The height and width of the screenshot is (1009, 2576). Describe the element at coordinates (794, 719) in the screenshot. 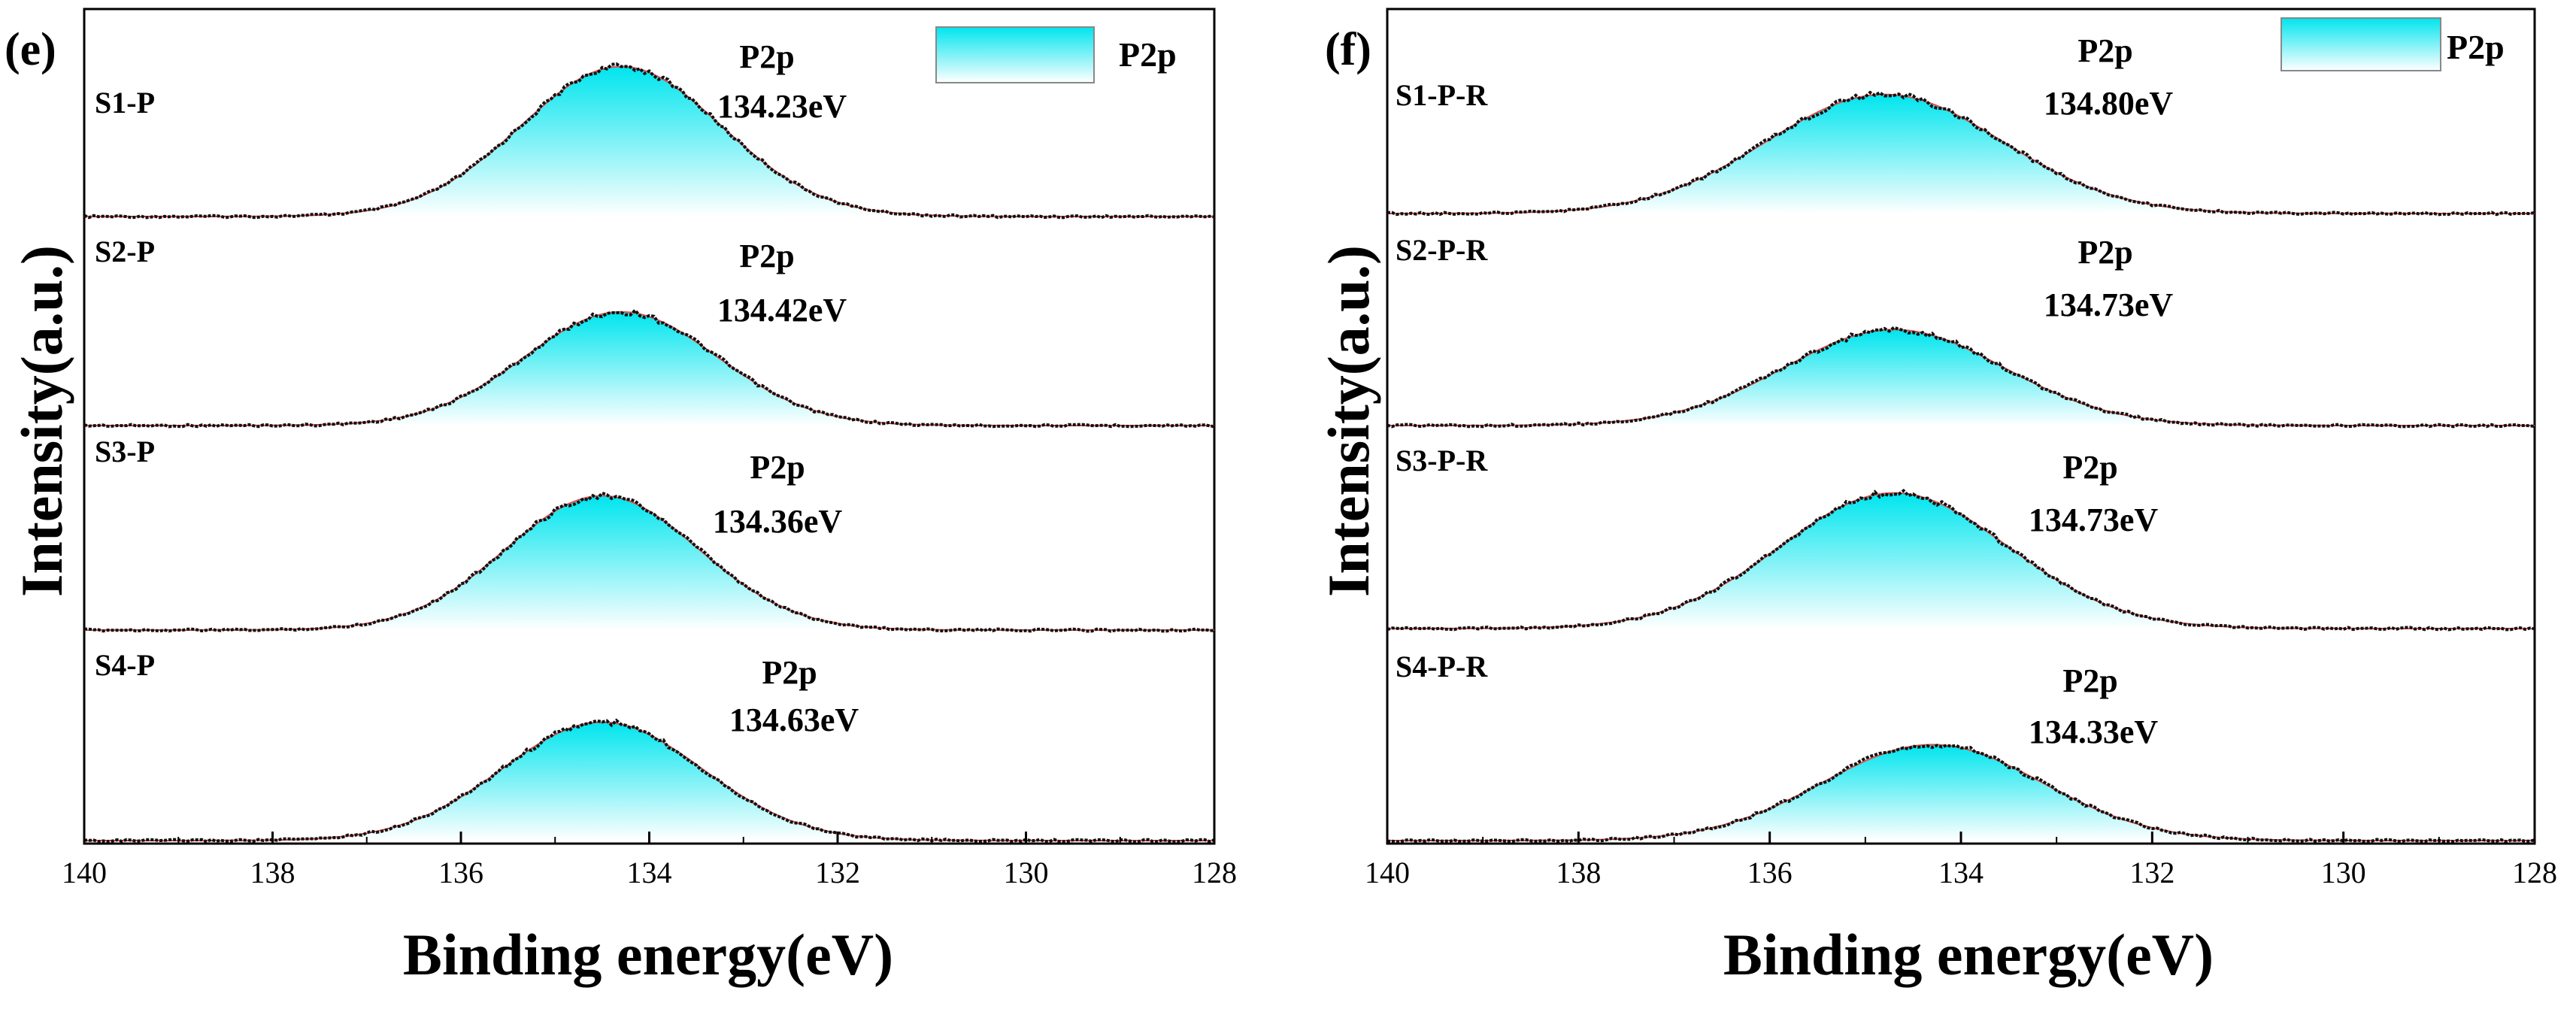

I see `peak-annotation-value: 134.63eV` at that location.